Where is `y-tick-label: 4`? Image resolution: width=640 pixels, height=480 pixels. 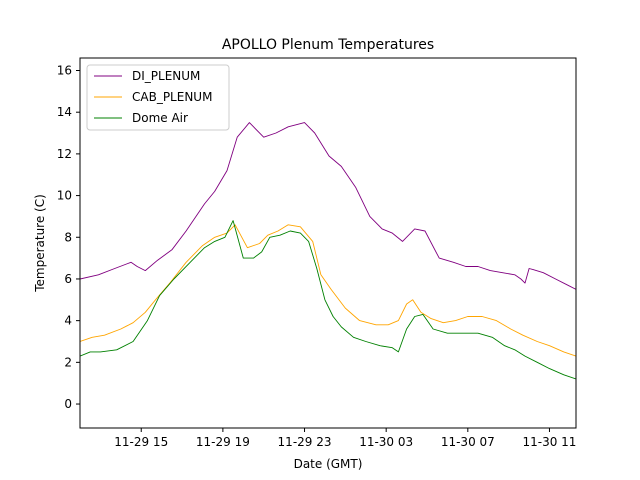 y-tick-label: 4 is located at coordinates (68, 321).